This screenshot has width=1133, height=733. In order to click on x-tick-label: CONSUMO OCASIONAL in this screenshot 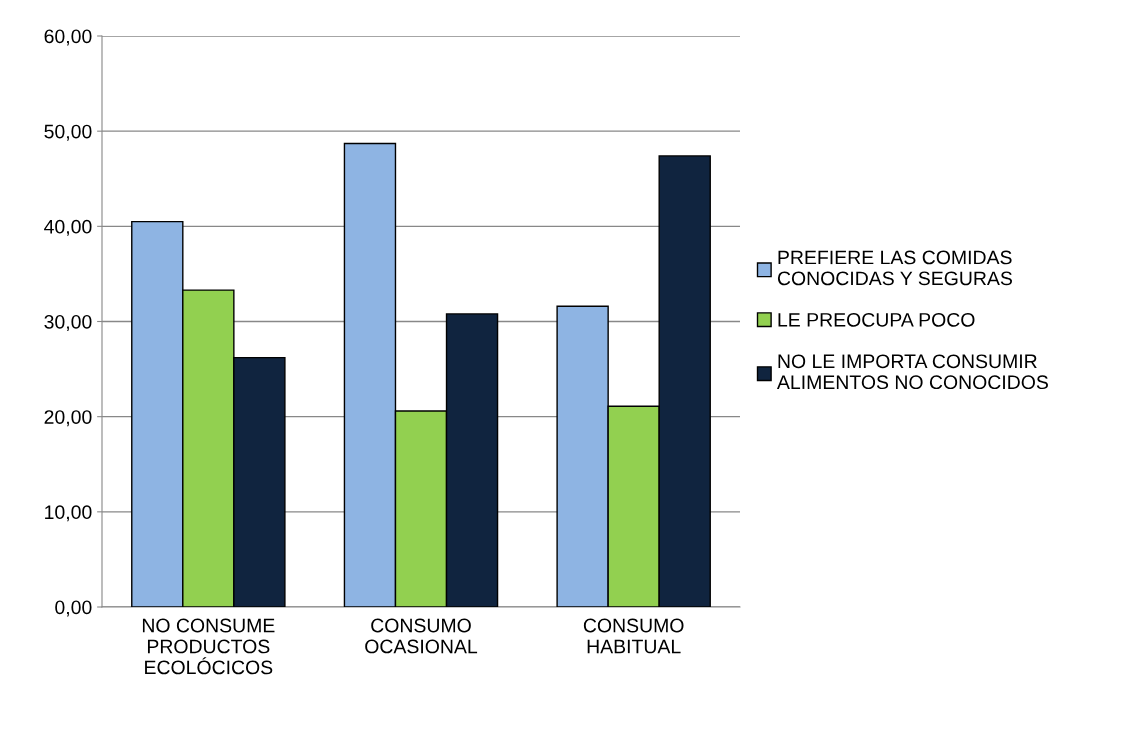, I will do `click(421, 636)`.